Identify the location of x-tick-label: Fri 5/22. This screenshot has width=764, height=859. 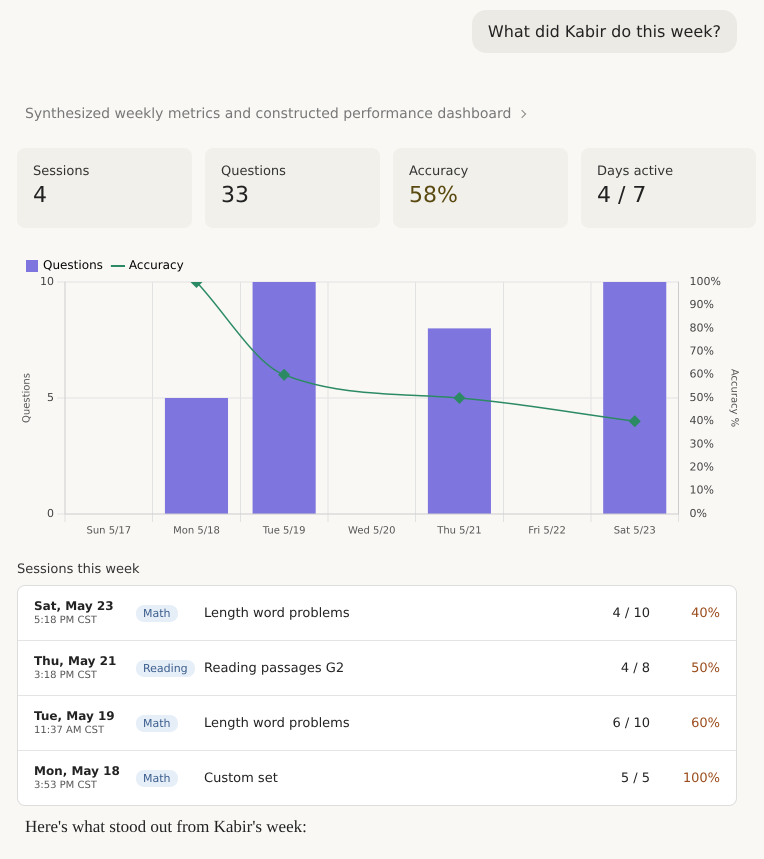
(547, 531).